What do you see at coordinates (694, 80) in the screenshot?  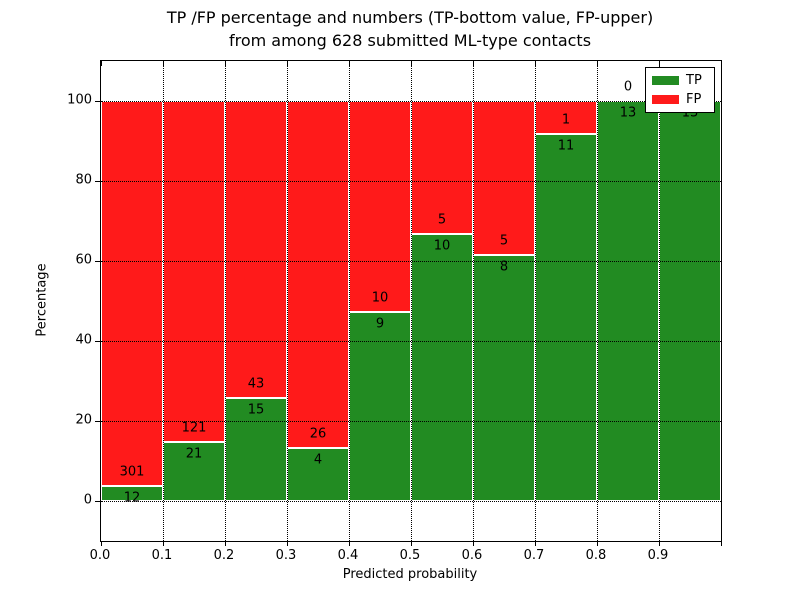 I see `legend-tp-label: TP` at bounding box center [694, 80].